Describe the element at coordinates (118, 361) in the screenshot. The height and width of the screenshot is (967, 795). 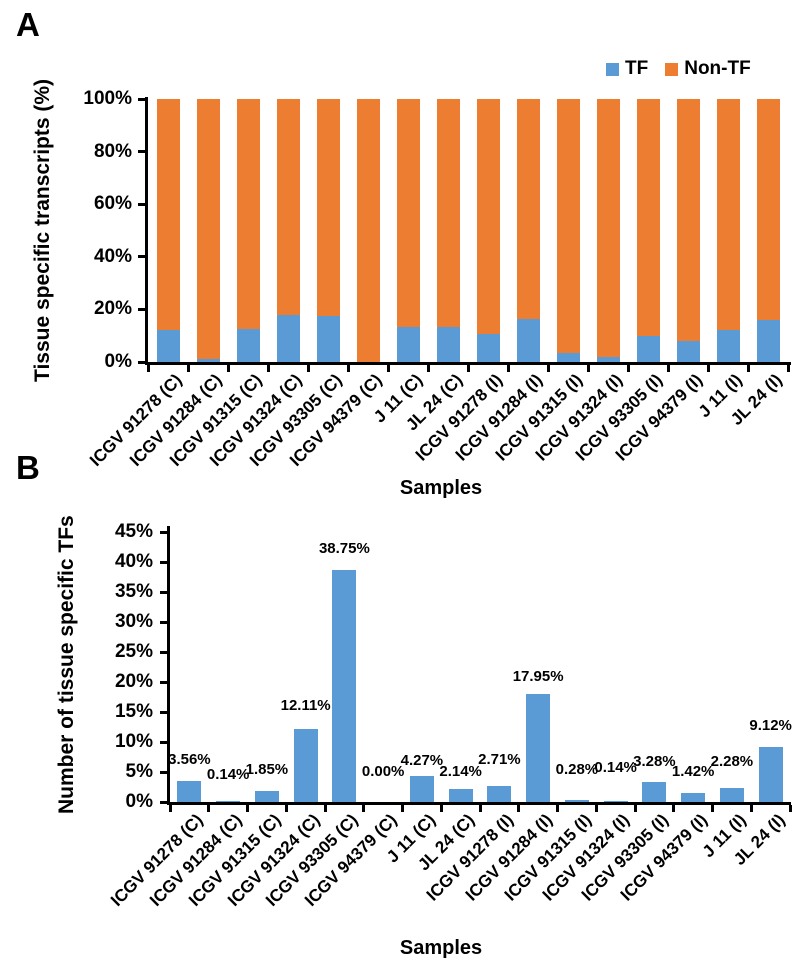
I see `panel-a-y-tick-label: 0%` at that location.